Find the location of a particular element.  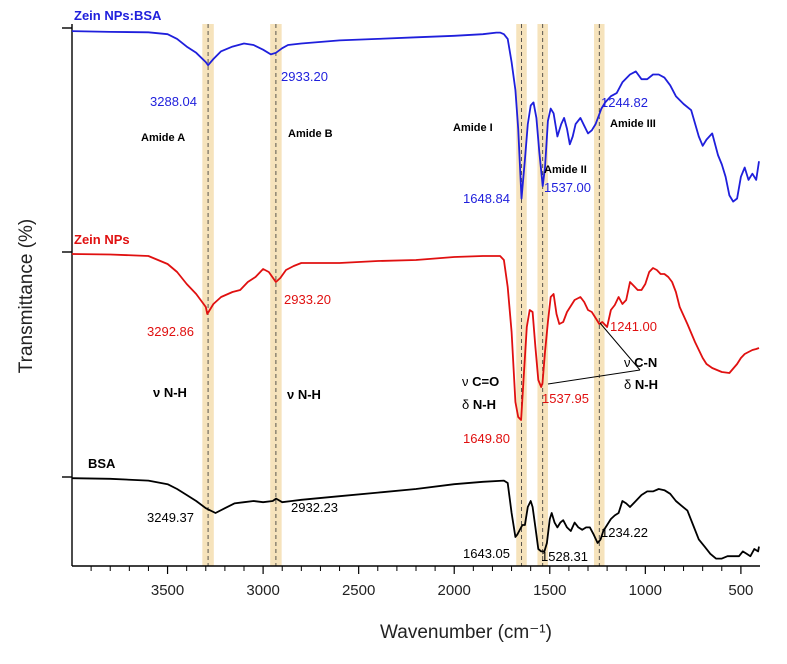

x-ticks: 3500 3000 2500 2000 1500 1000 500 is located at coordinates (421, 582).